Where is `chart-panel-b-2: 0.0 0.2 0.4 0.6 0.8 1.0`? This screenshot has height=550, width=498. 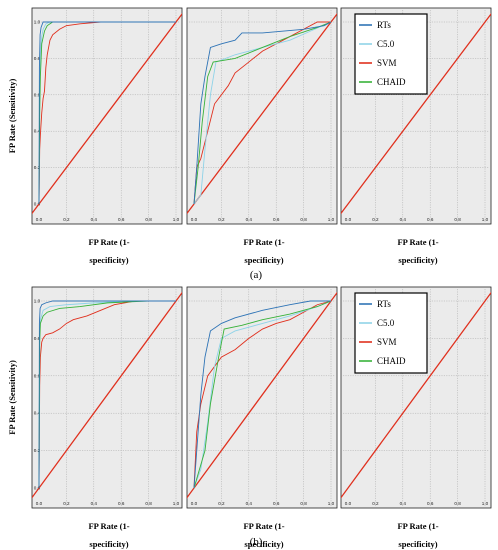
chart-panel-b-2: 0.0 0.2 0.4 0.6 0.8 1.0 is located at coordinates (262, 397).